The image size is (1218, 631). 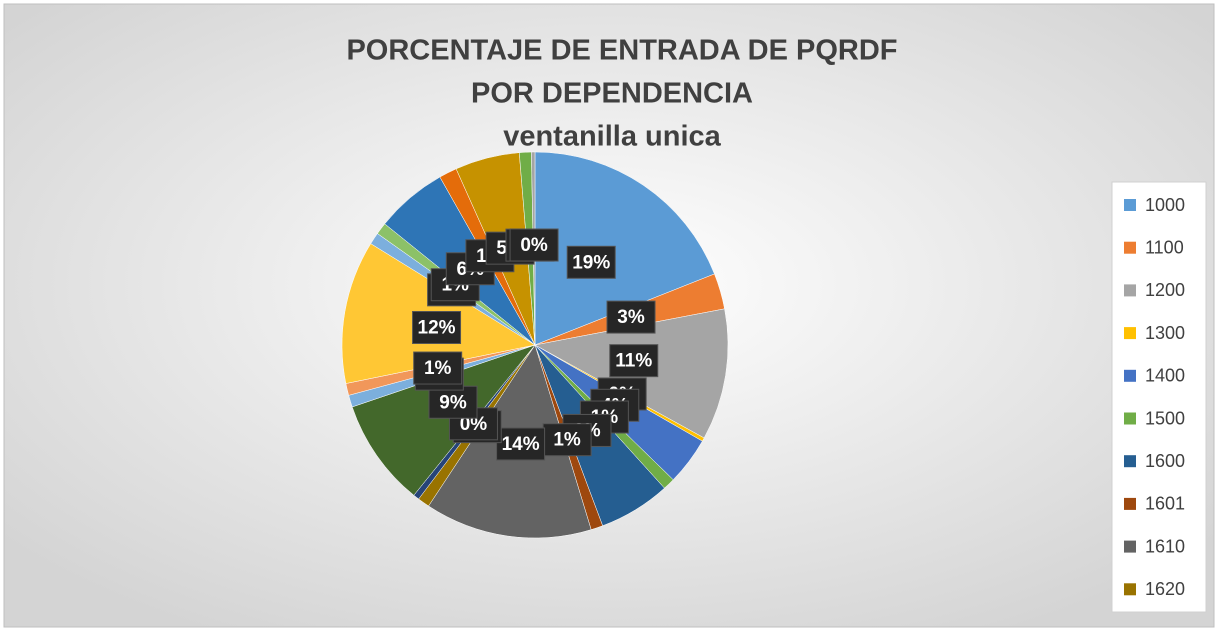 I want to click on chart-title: POR DEPENDENCIA, so click(x=612, y=94).